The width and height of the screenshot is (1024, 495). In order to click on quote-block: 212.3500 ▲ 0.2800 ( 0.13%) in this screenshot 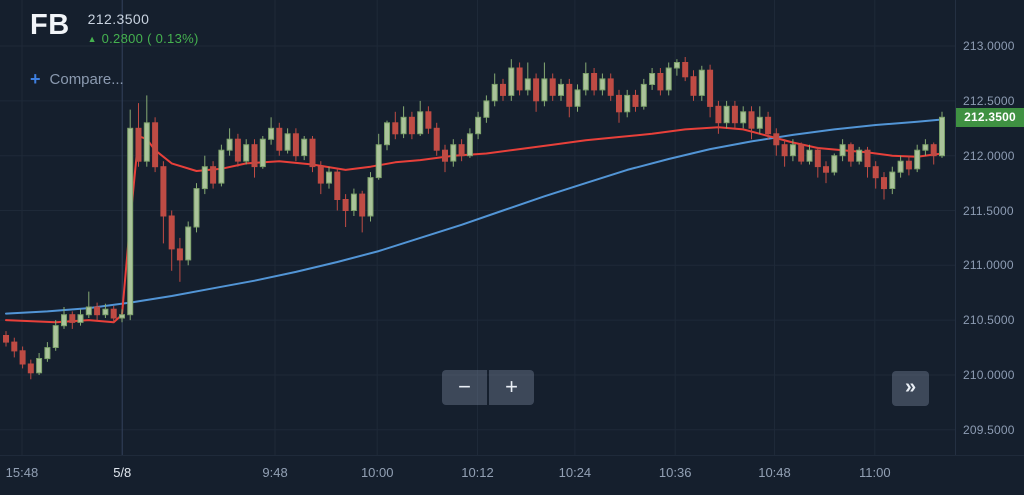, I will do `click(143, 28)`.